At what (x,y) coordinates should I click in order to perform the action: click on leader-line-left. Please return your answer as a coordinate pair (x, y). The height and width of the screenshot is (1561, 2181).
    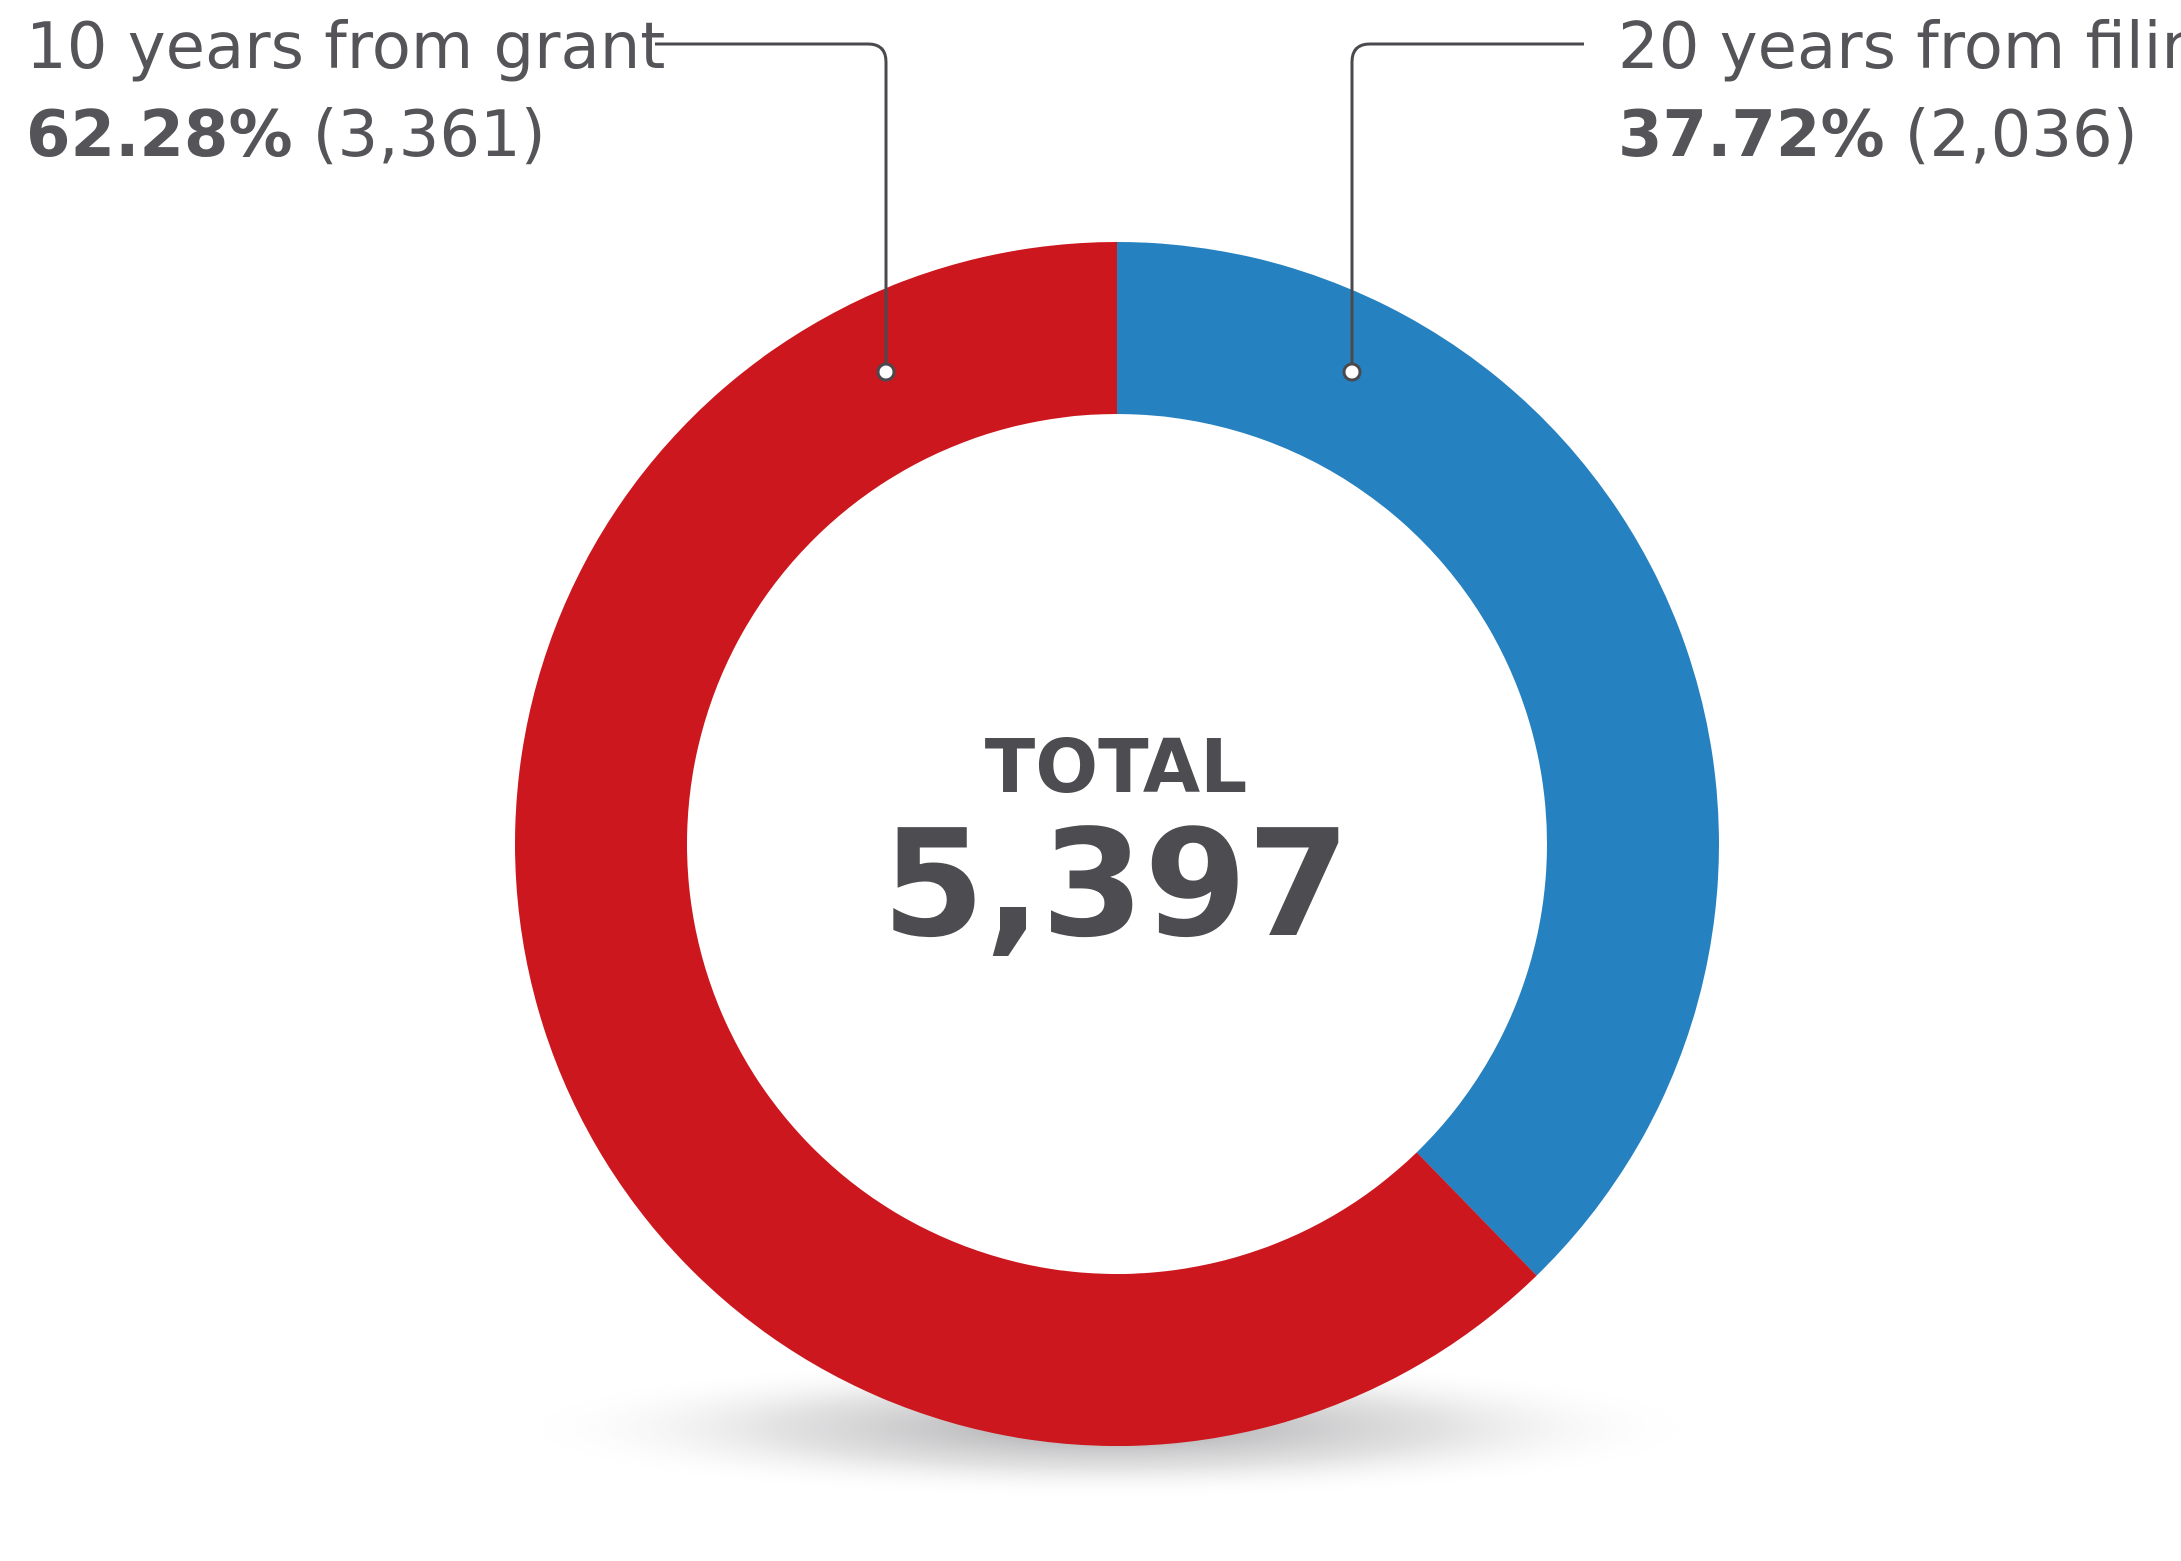
    Looking at the image, I should click on (771, 207).